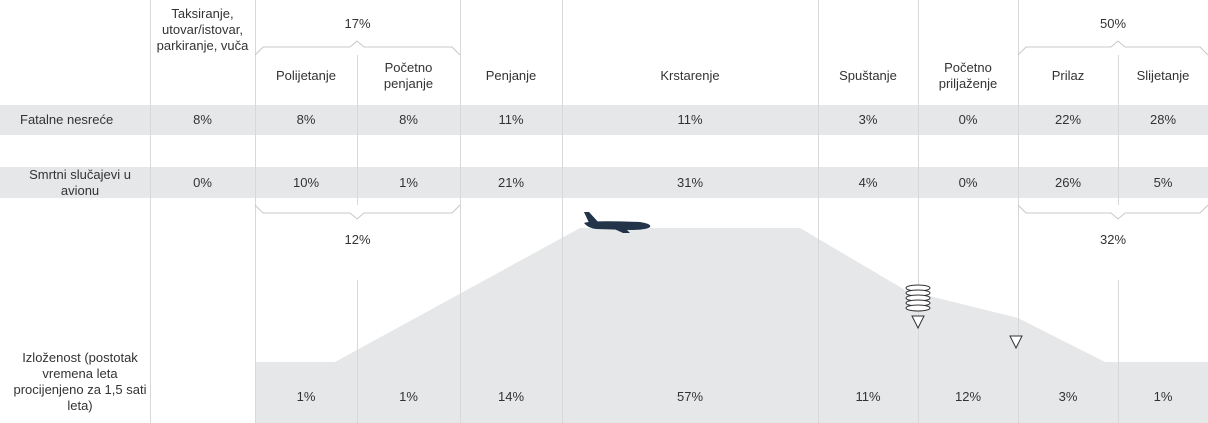 The height and width of the screenshot is (423, 1208). Describe the element at coordinates (690, 396) in the screenshot. I see `cell-value: 57%` at that location.